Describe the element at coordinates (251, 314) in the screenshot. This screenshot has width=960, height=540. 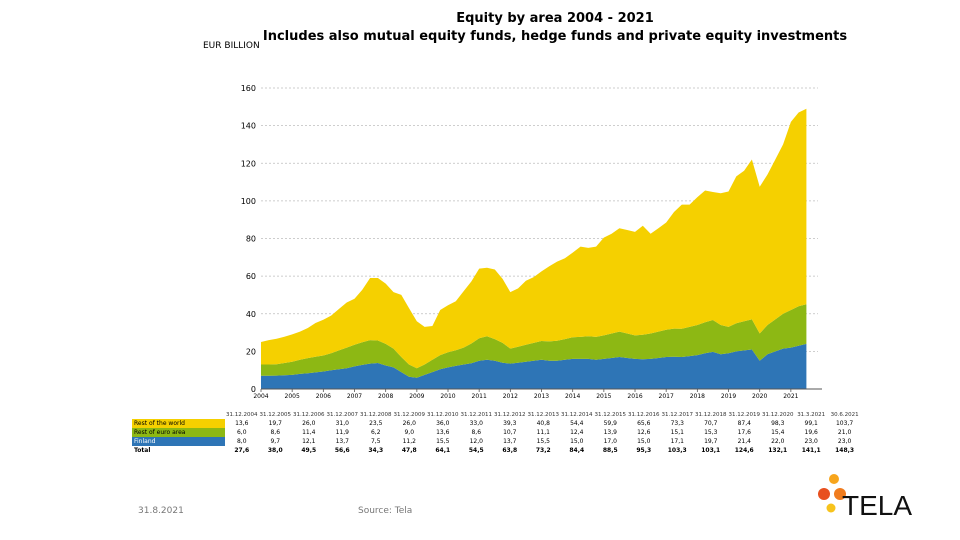
I see `y-tick-label: 40` at that location.